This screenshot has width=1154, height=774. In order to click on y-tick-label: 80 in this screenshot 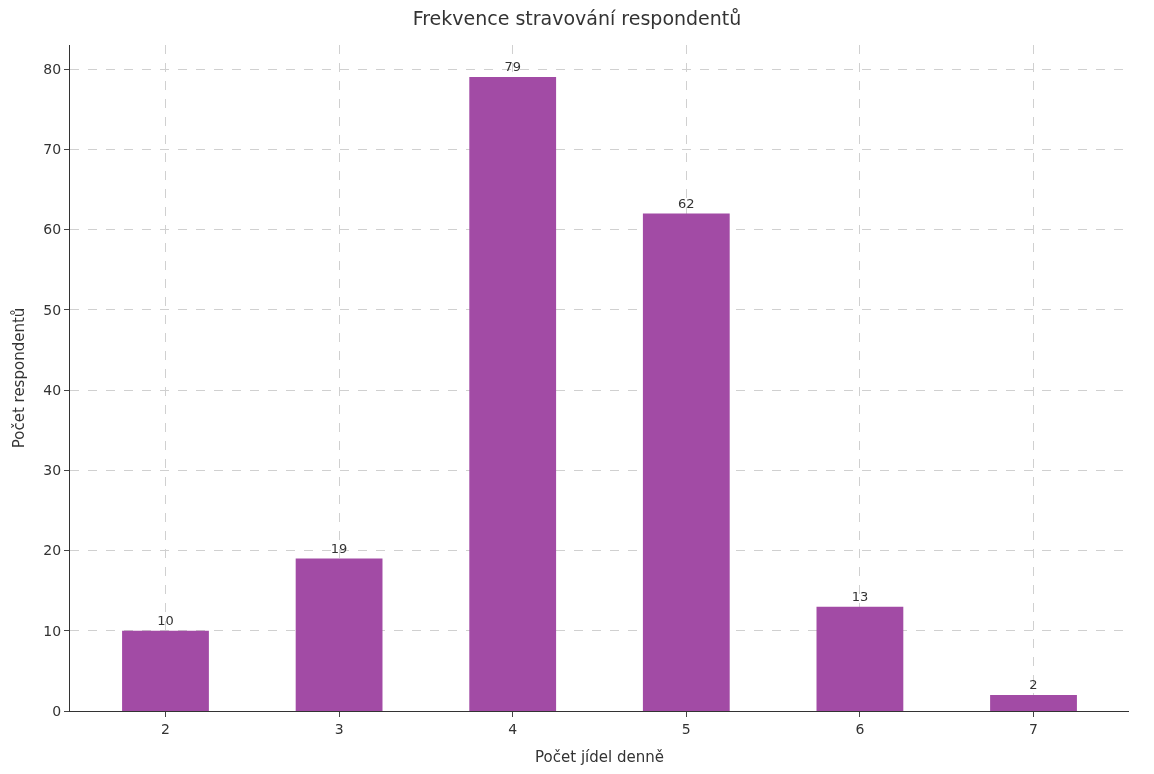, I will do `click(52, 68)`.